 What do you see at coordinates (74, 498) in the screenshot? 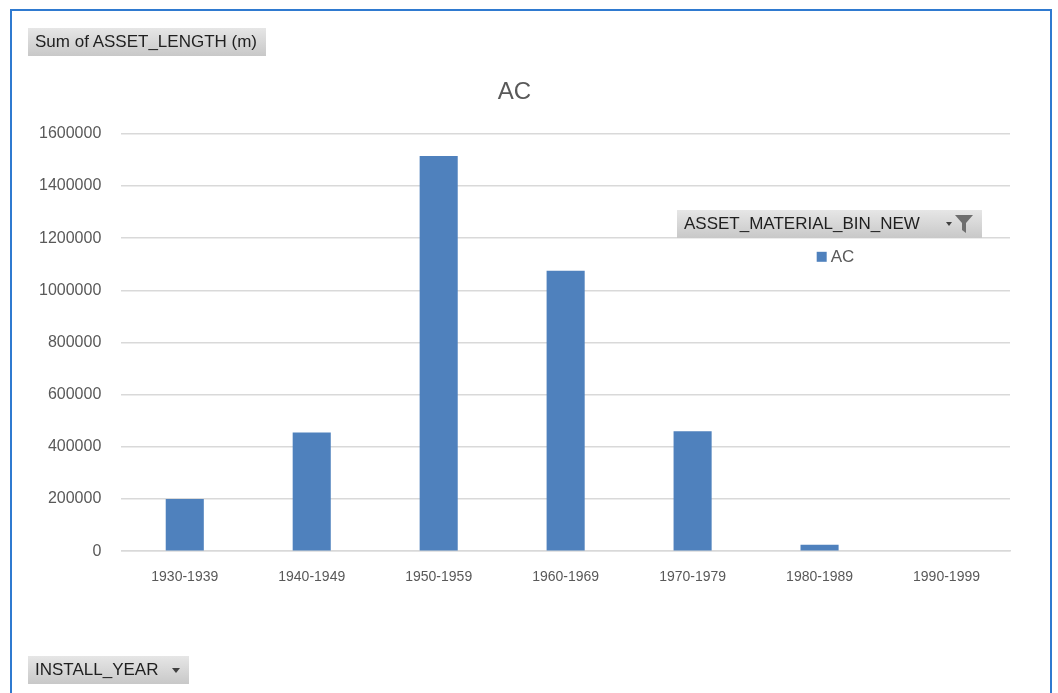
I see `y-tick-label: 200000` at bounding box center [74, 498].